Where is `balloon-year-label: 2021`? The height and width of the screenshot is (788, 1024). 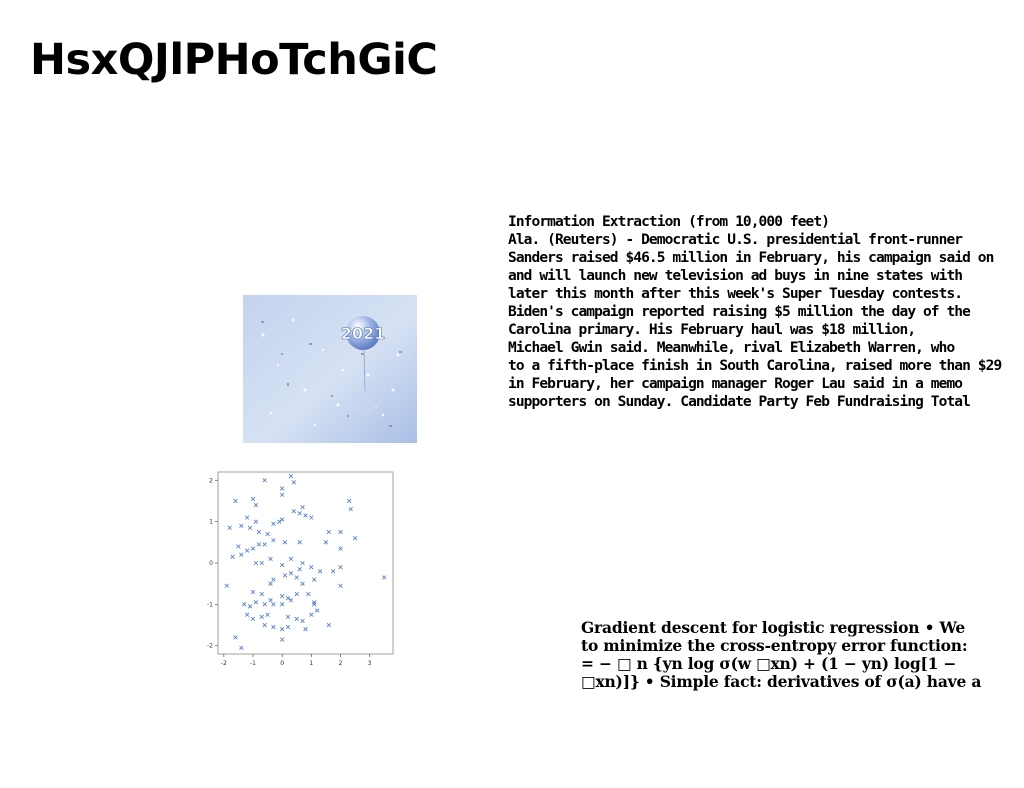
balloon-year-label: 2021 is located at coordinates (363, 333).